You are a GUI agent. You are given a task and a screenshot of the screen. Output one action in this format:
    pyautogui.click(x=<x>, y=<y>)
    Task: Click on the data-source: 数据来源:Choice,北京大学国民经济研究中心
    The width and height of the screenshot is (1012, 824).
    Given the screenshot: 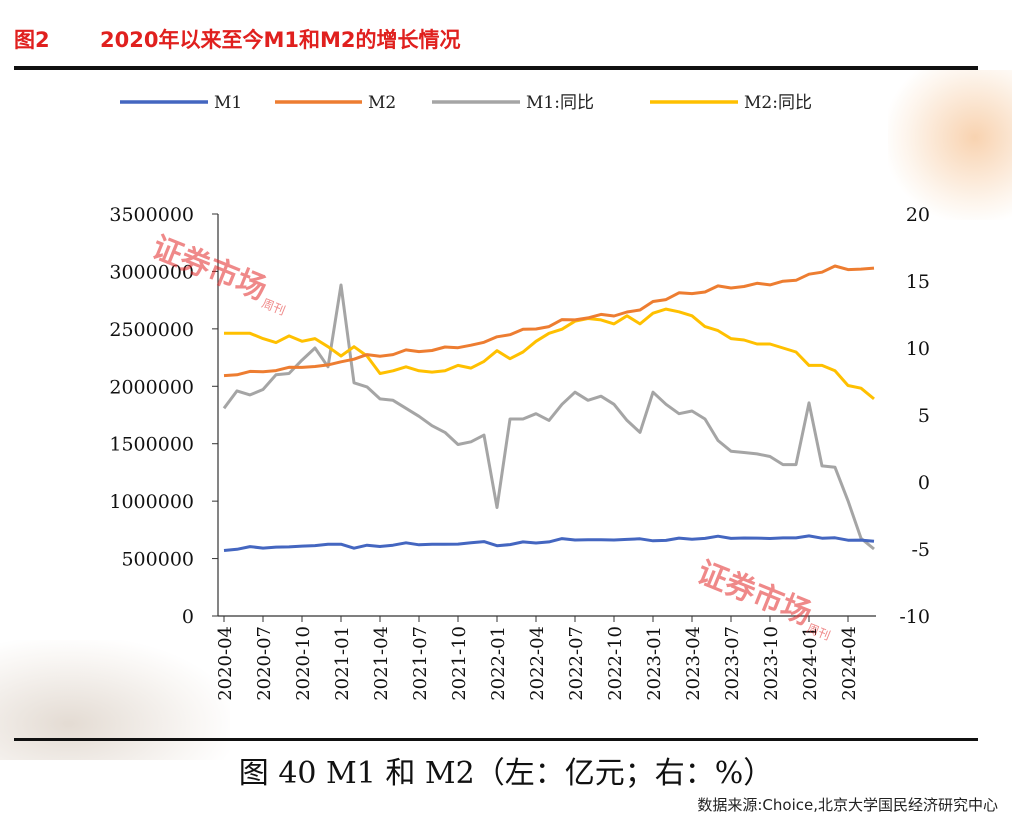 What is the action you would take?
    pyautogui.click(x=847, y=805)
    